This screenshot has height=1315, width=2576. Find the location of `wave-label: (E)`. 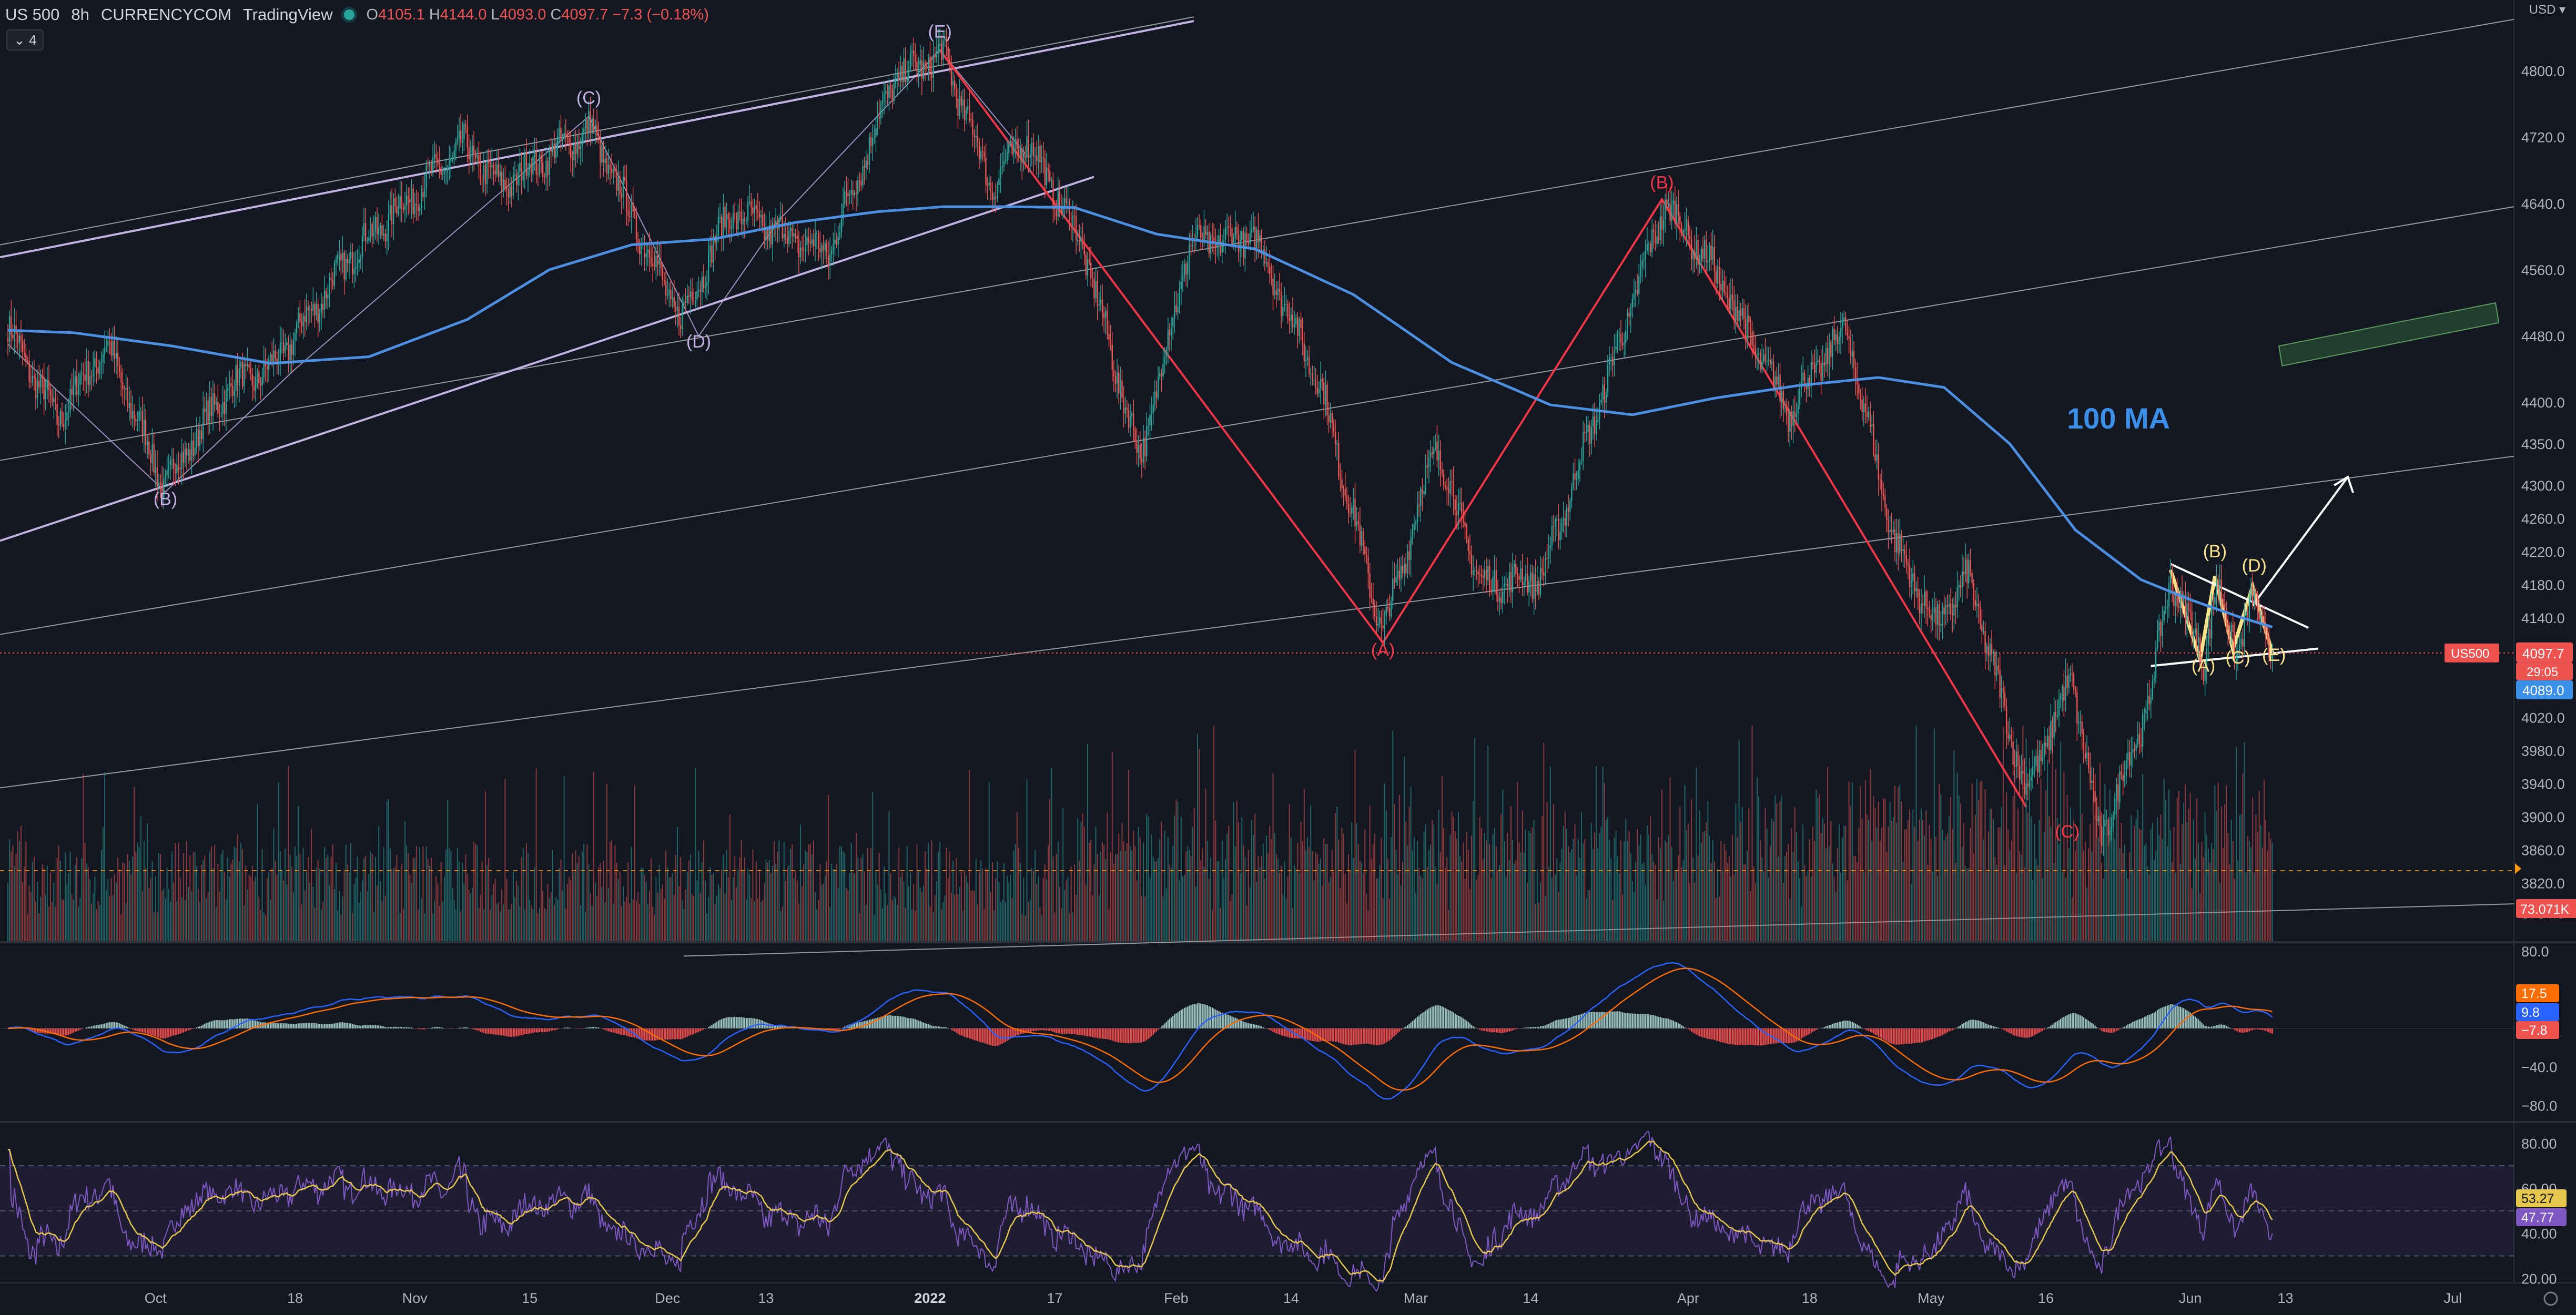

wave-label: (E) is located at coordinates (2274, 655).